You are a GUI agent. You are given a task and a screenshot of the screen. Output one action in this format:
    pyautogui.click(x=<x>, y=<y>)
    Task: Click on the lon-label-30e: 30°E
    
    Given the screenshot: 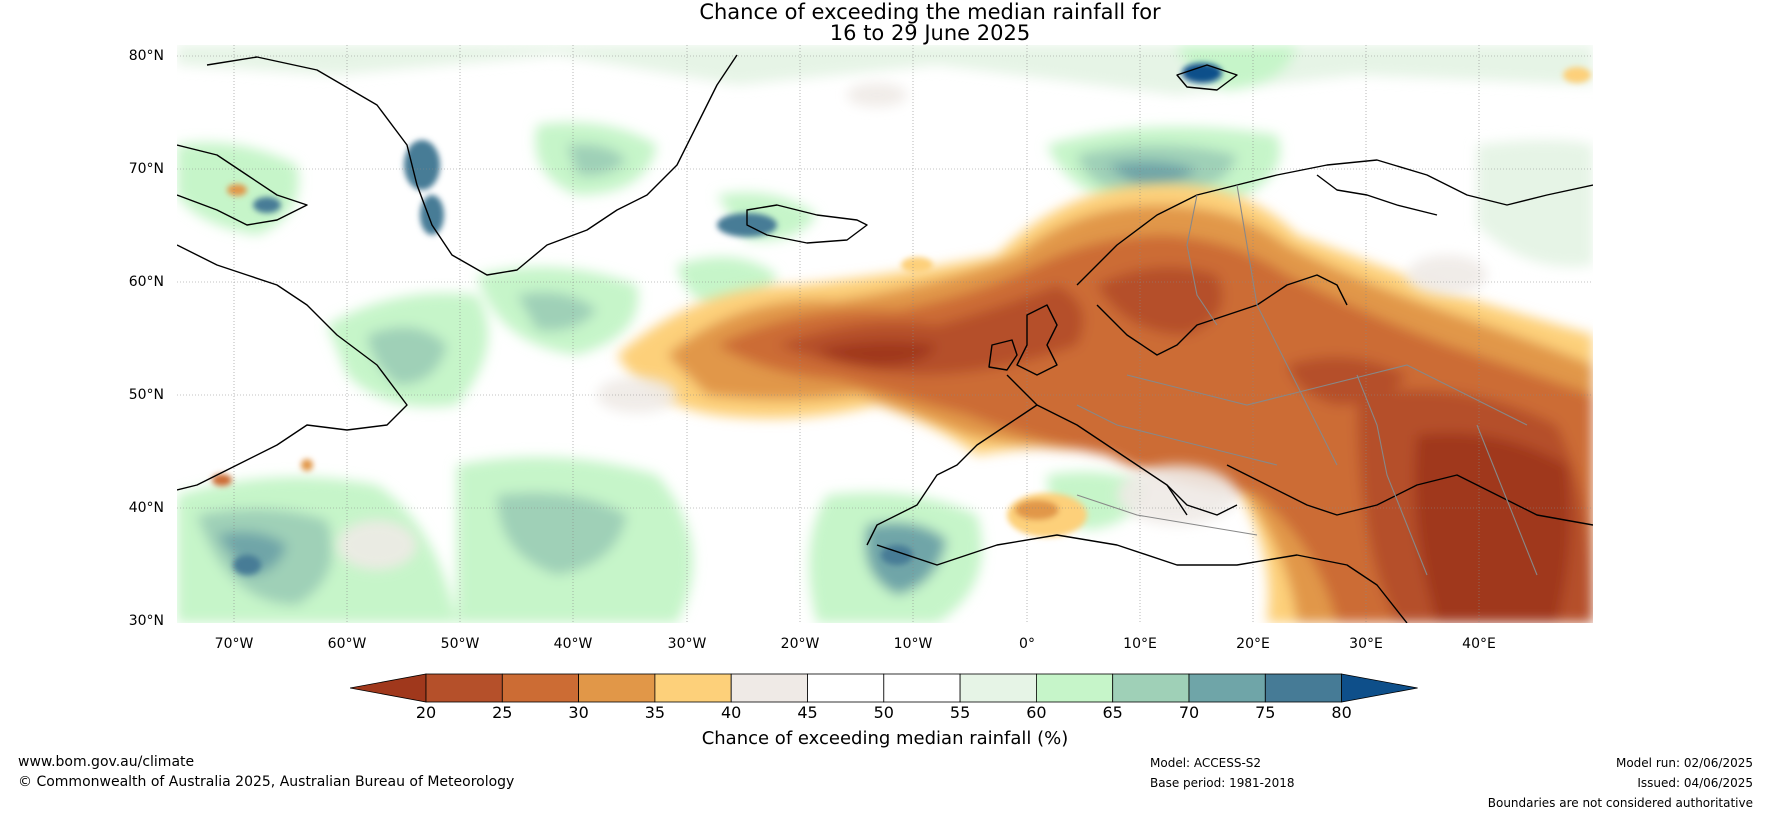 What is the action you would take?
    pyautogui.click(x=1366, y=644)
    